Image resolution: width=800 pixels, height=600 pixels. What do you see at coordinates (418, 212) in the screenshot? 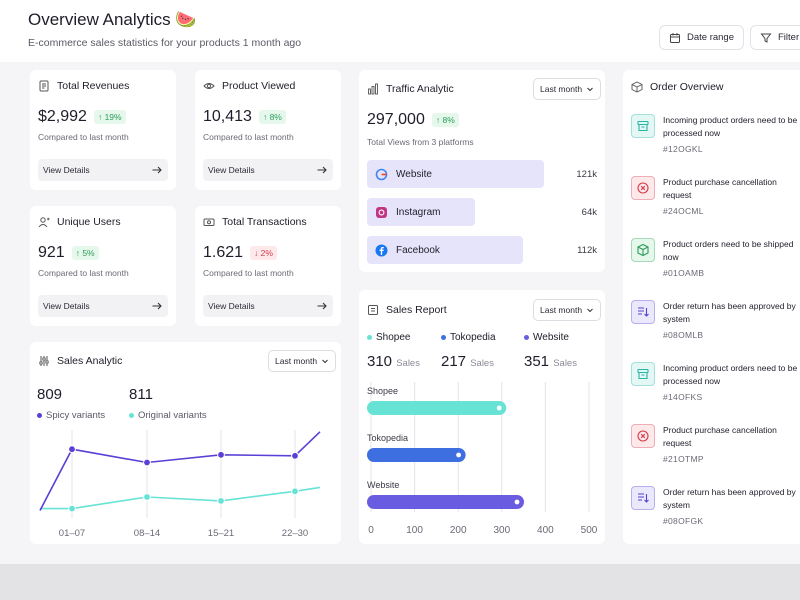
I see `platform-name: Instagram` at bounding box center [418, 212].